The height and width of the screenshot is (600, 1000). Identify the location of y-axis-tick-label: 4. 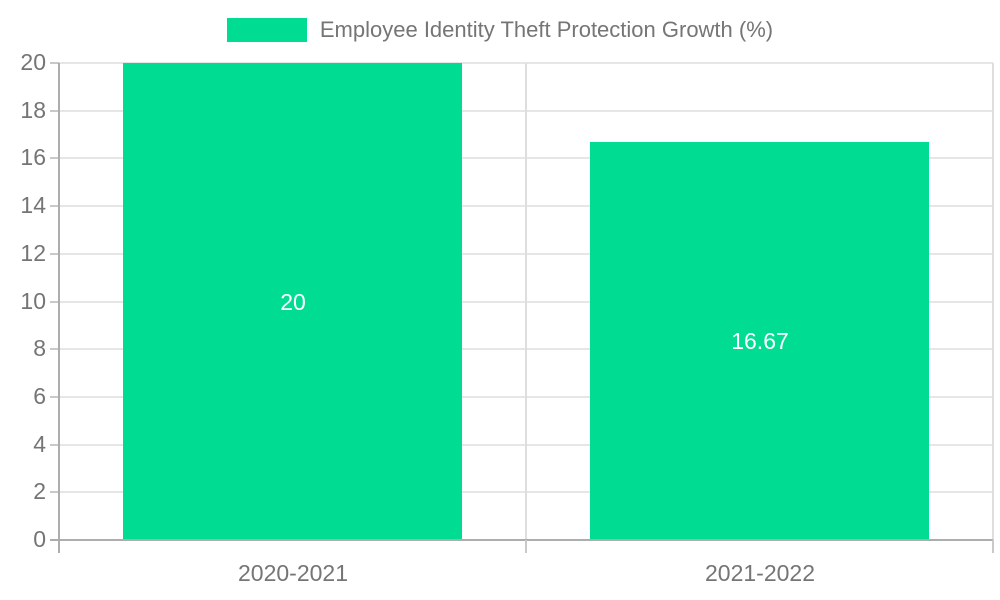
(39, 443).